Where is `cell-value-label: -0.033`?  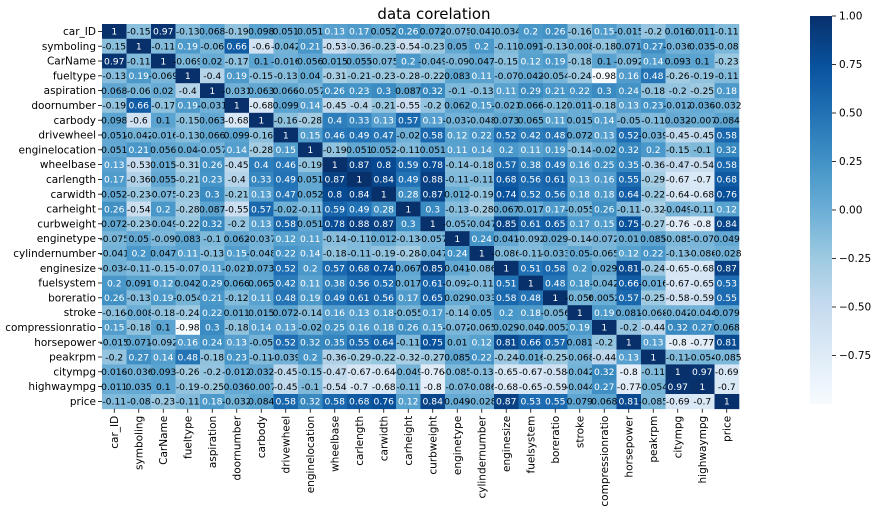 cell-value-label: -0.033 is located at coordinates (555, 254).